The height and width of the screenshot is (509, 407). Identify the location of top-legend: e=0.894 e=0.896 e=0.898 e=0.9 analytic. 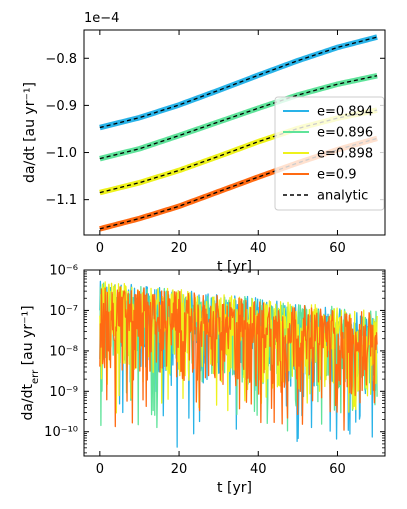
(329, 153).